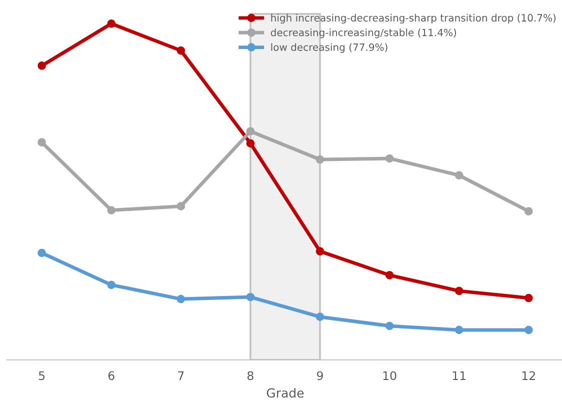 The height and width of the screenshot is (403, 562). I want to click on x-tick-label: 6, so click(111, 375).